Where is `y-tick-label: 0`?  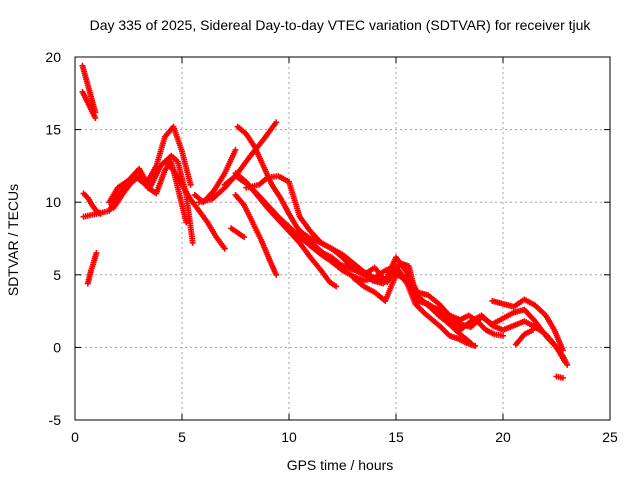 y-tick-label: 0 is located at coordinates (57, 347).